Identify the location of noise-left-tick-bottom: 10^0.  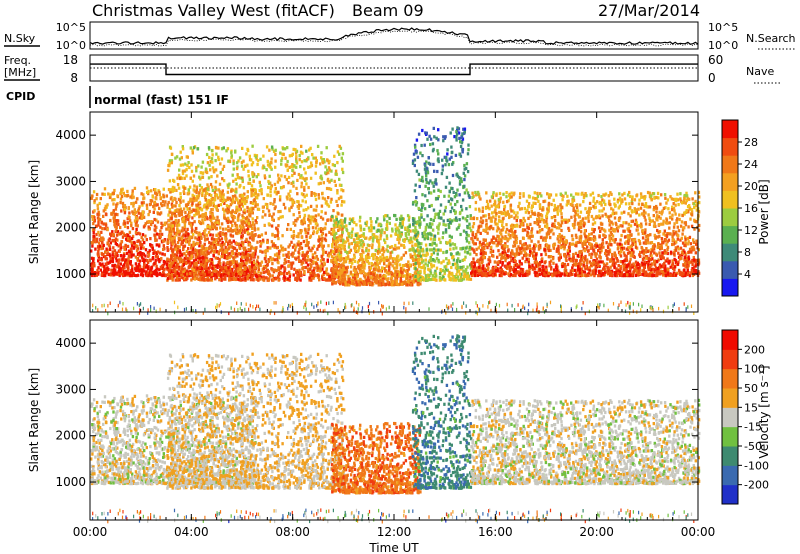
(71, 45).